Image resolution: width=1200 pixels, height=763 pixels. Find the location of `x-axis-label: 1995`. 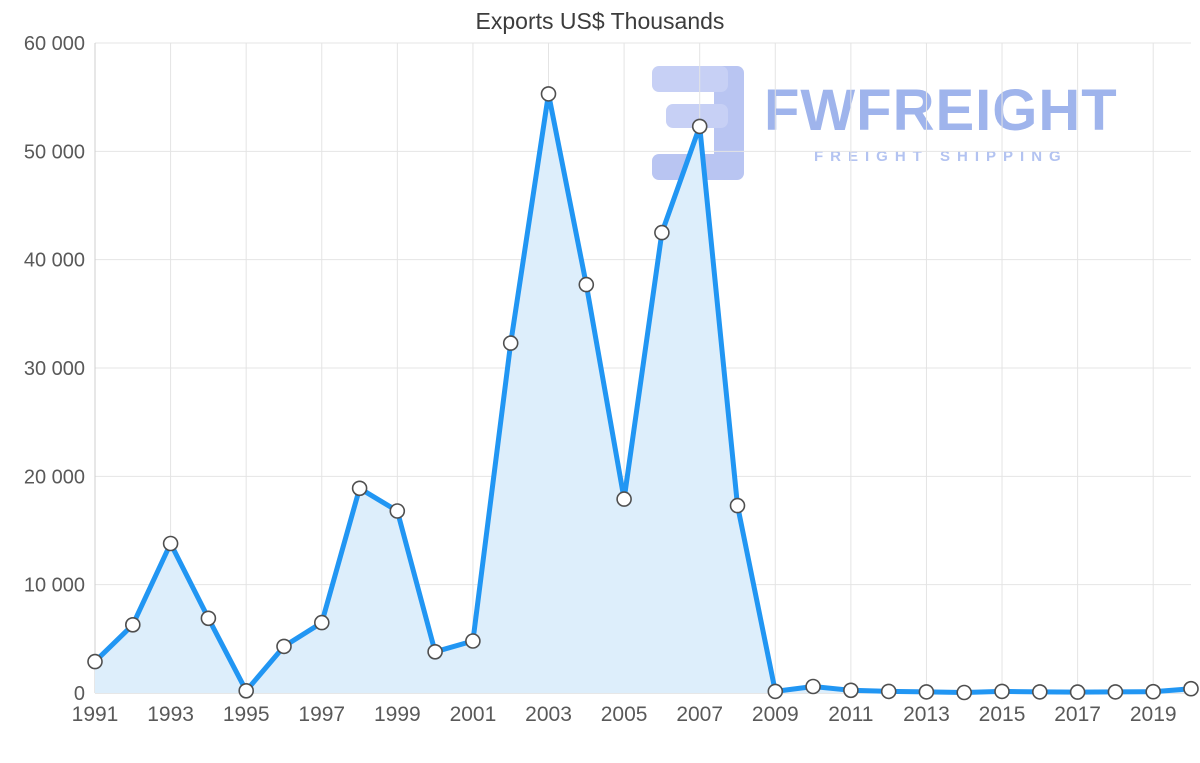

x-axis-label: 1995 is located at coordinates (246, 714).